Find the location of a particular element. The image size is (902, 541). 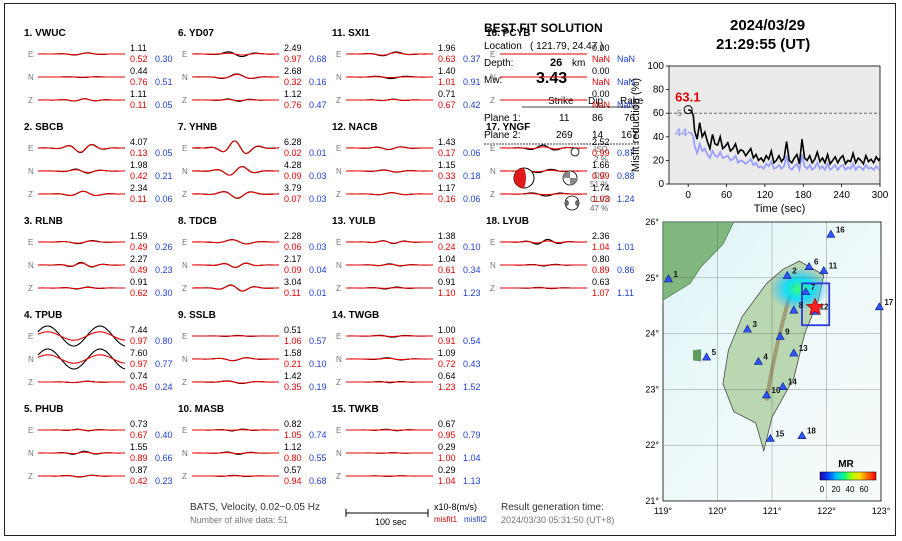

station-label: 5 is located at coordinates (714, 352).